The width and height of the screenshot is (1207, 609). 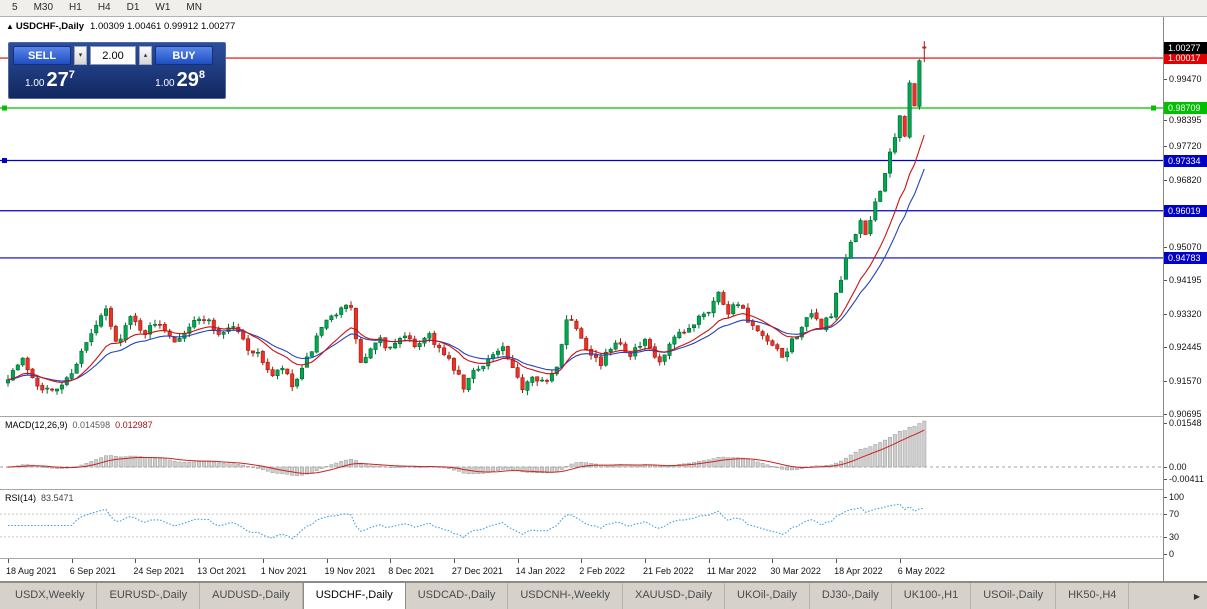 What do you see at coordinates (1185, 160) in the screenshot?
I see `price-level-box: 0.97334` at bounding box center [1185, 160].